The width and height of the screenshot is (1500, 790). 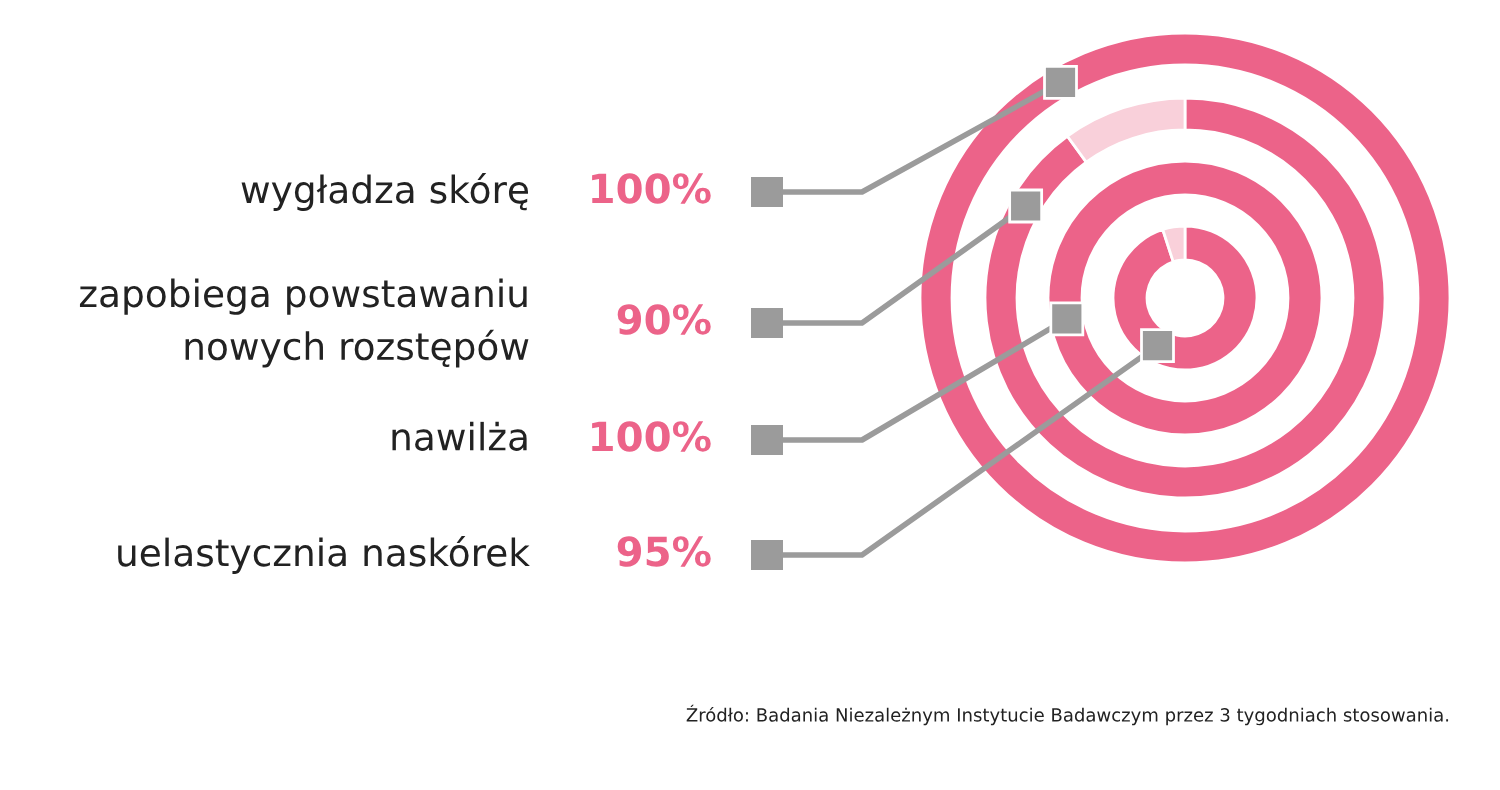 I want to click on data-label: 95%, so click(x=664, y=551).